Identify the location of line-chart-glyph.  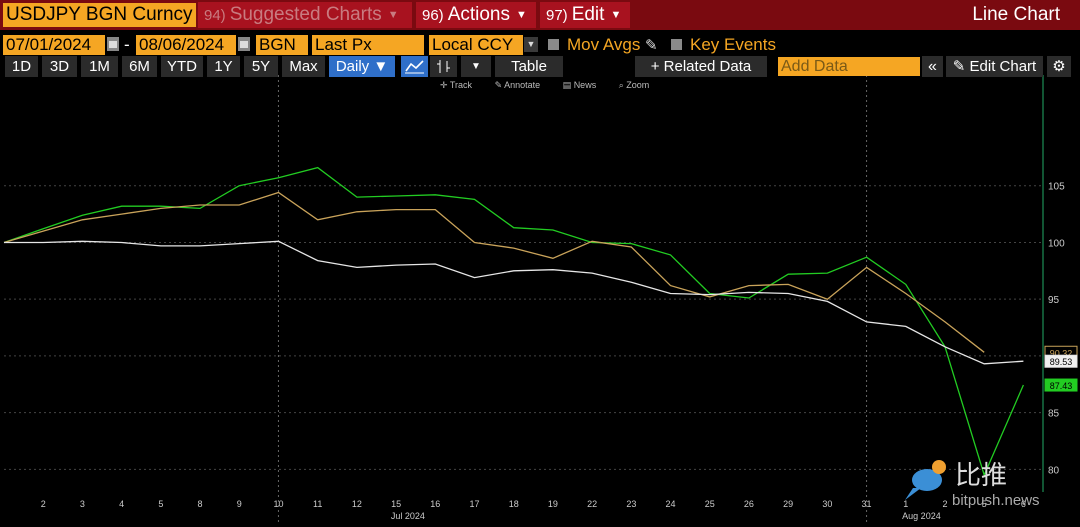
(414, 67).